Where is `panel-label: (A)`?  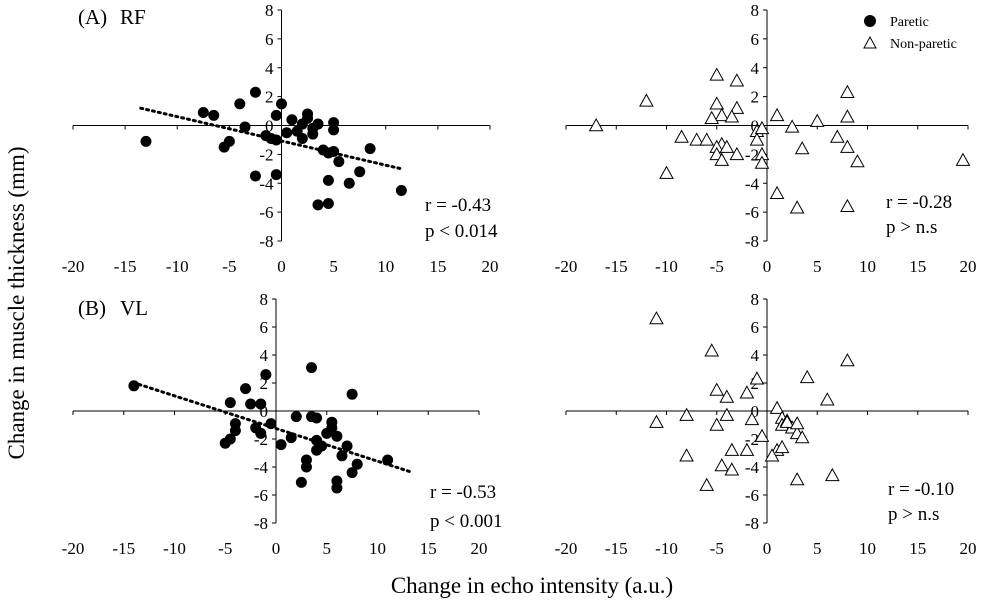
panel-label: (A) is located at coordinates (92, 17).